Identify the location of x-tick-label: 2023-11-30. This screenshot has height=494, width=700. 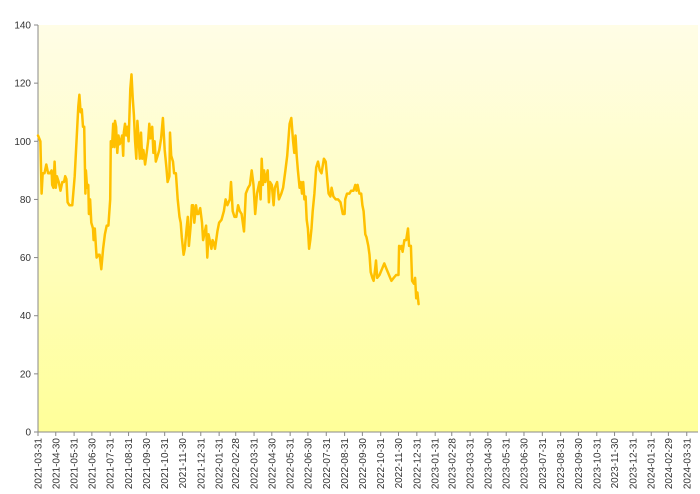
(615, 463).